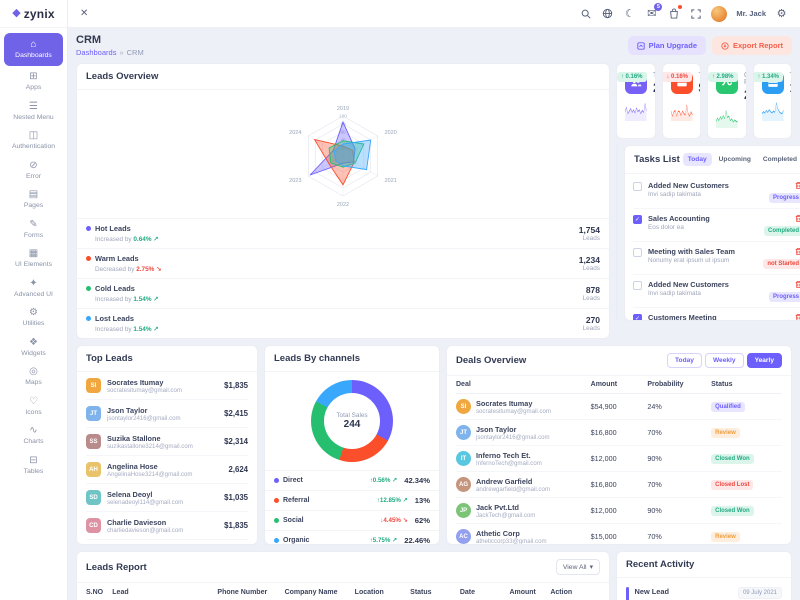  I want to click on sidebar-item: ∿ Charts, so click(33, 435).